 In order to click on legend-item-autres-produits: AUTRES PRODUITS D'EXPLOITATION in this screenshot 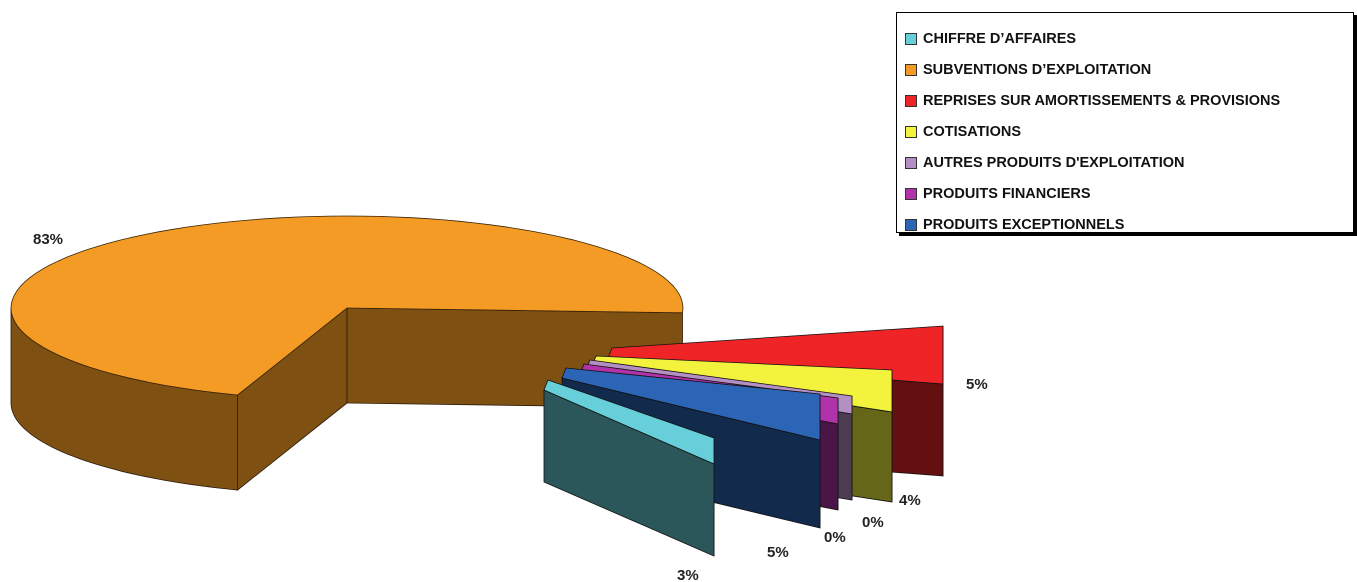, I will do `click(1126, 162)`.